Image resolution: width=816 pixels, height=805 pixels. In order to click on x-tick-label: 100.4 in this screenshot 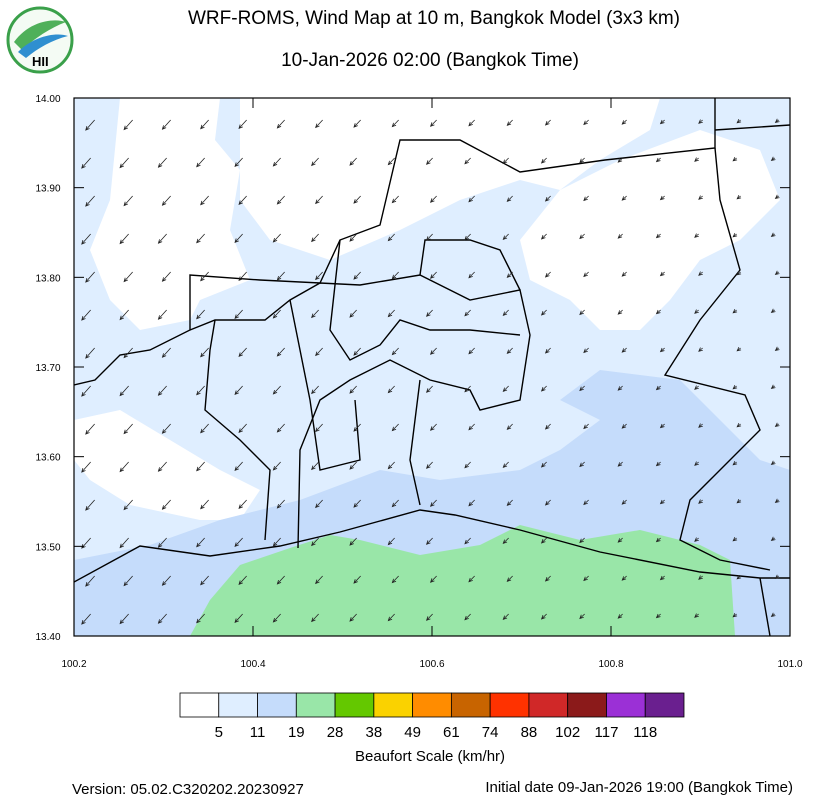, I will do `click(252, 664)`.